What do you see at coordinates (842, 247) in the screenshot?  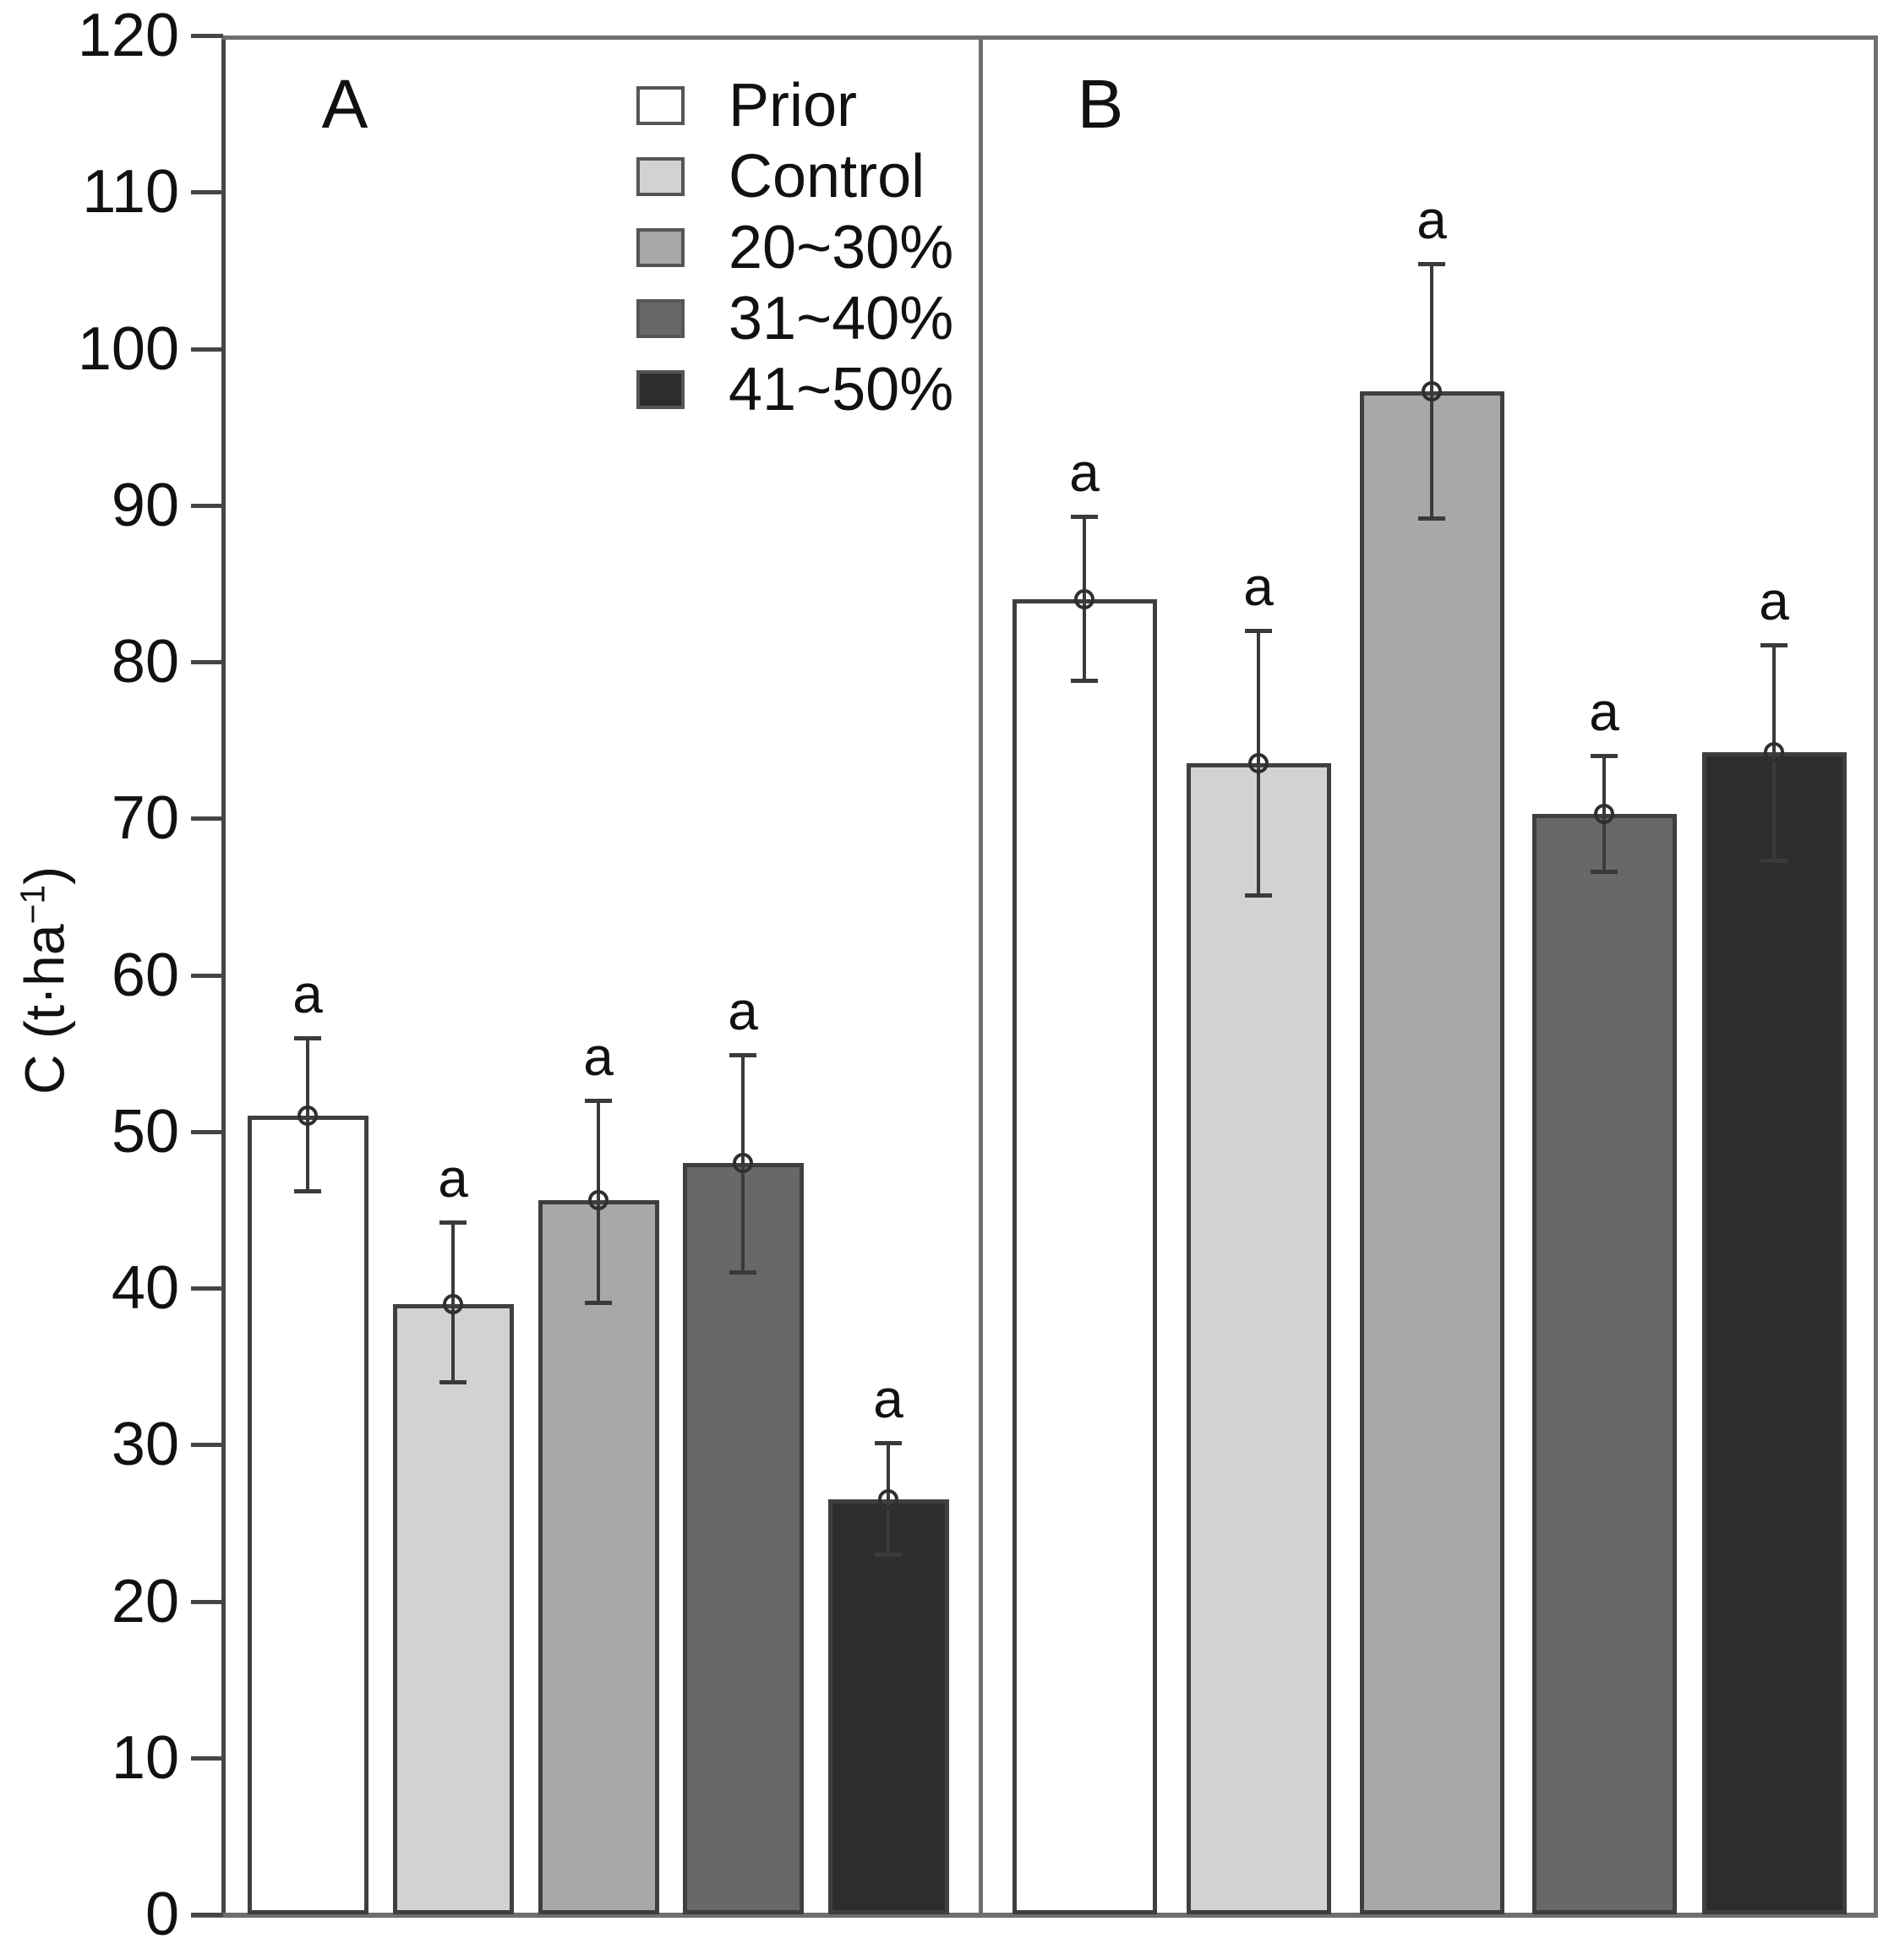 I see `legend-label: 20~30%` at bounding box center [842, 247].